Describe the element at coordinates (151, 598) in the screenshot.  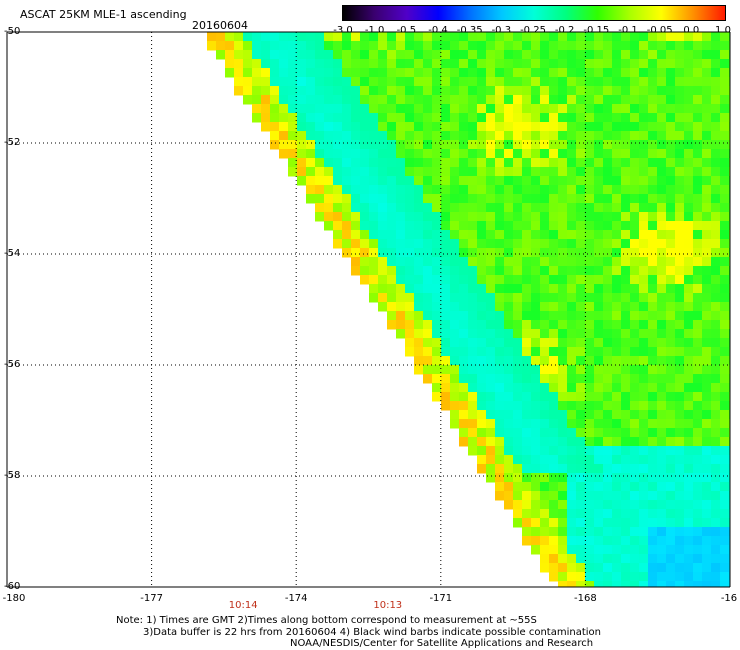
I see `longitude-label: -177` at that location.